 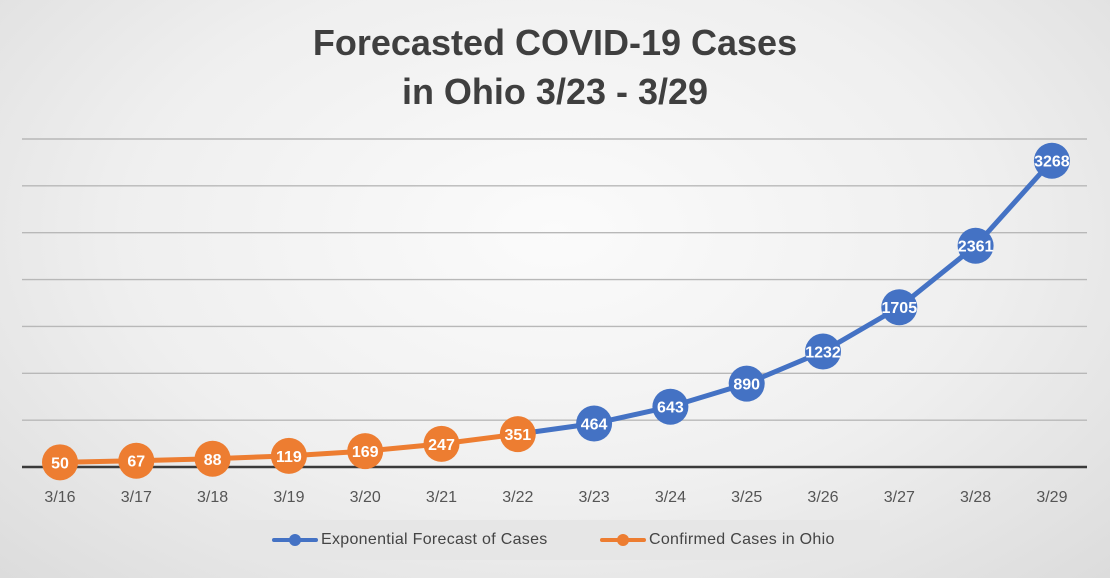 What do you see at coordinates (822, 497) in the screenshot?
I see `x-tick-label: 3/26` at bounding box center [822, 497].